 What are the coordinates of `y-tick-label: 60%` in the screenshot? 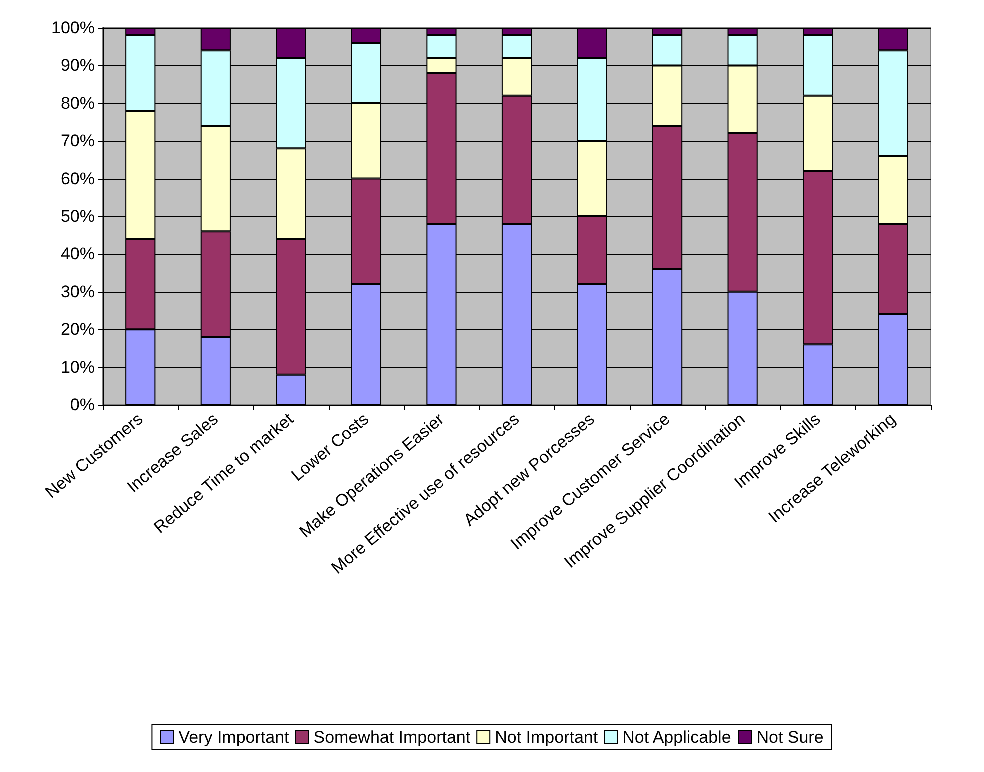 It's located at (77, 178).